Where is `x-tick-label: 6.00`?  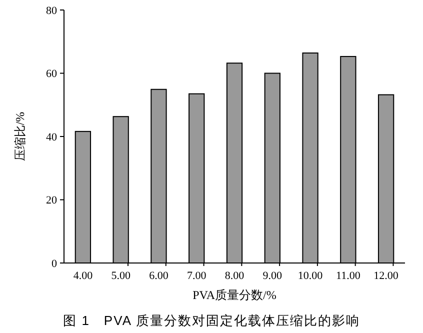
x-tick-label: 6.00 is located at coordinates (159, 276).